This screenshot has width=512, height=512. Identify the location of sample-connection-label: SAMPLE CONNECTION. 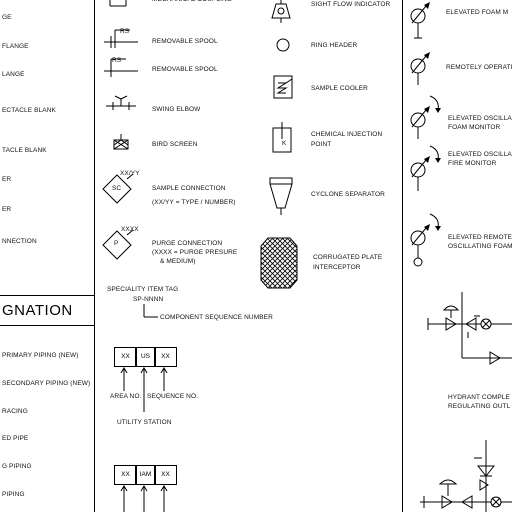
(189, 188).